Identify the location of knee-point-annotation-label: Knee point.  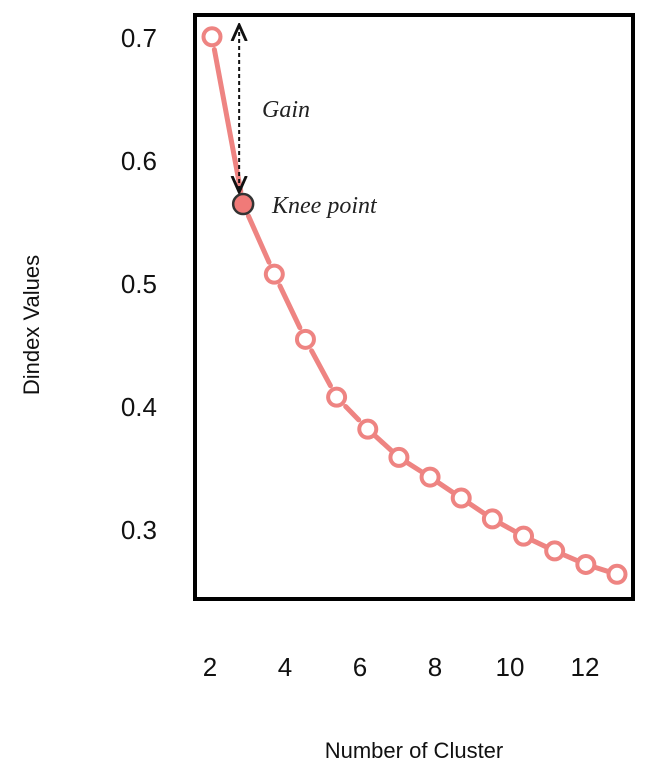
(324, 206).